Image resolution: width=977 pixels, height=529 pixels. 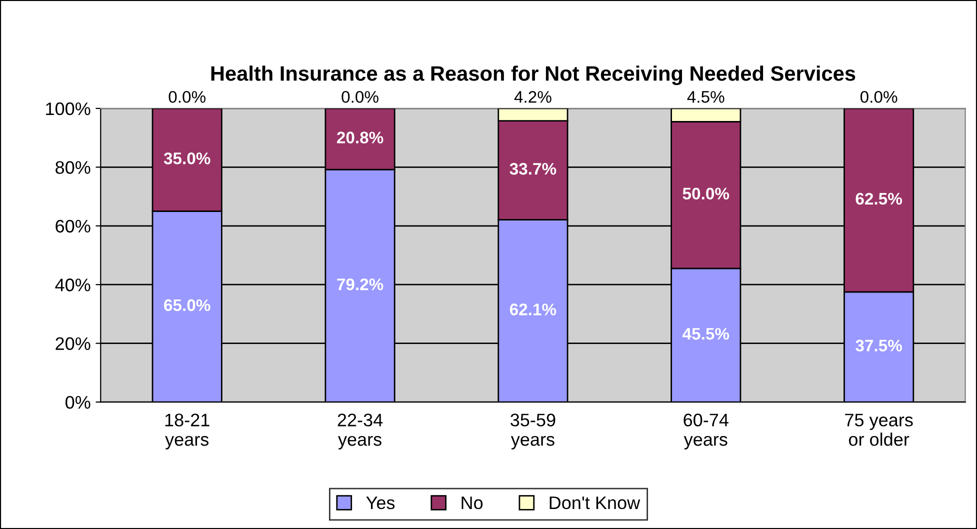 I want to click on y-tick-label: 100%, so click(x=68, y=109).